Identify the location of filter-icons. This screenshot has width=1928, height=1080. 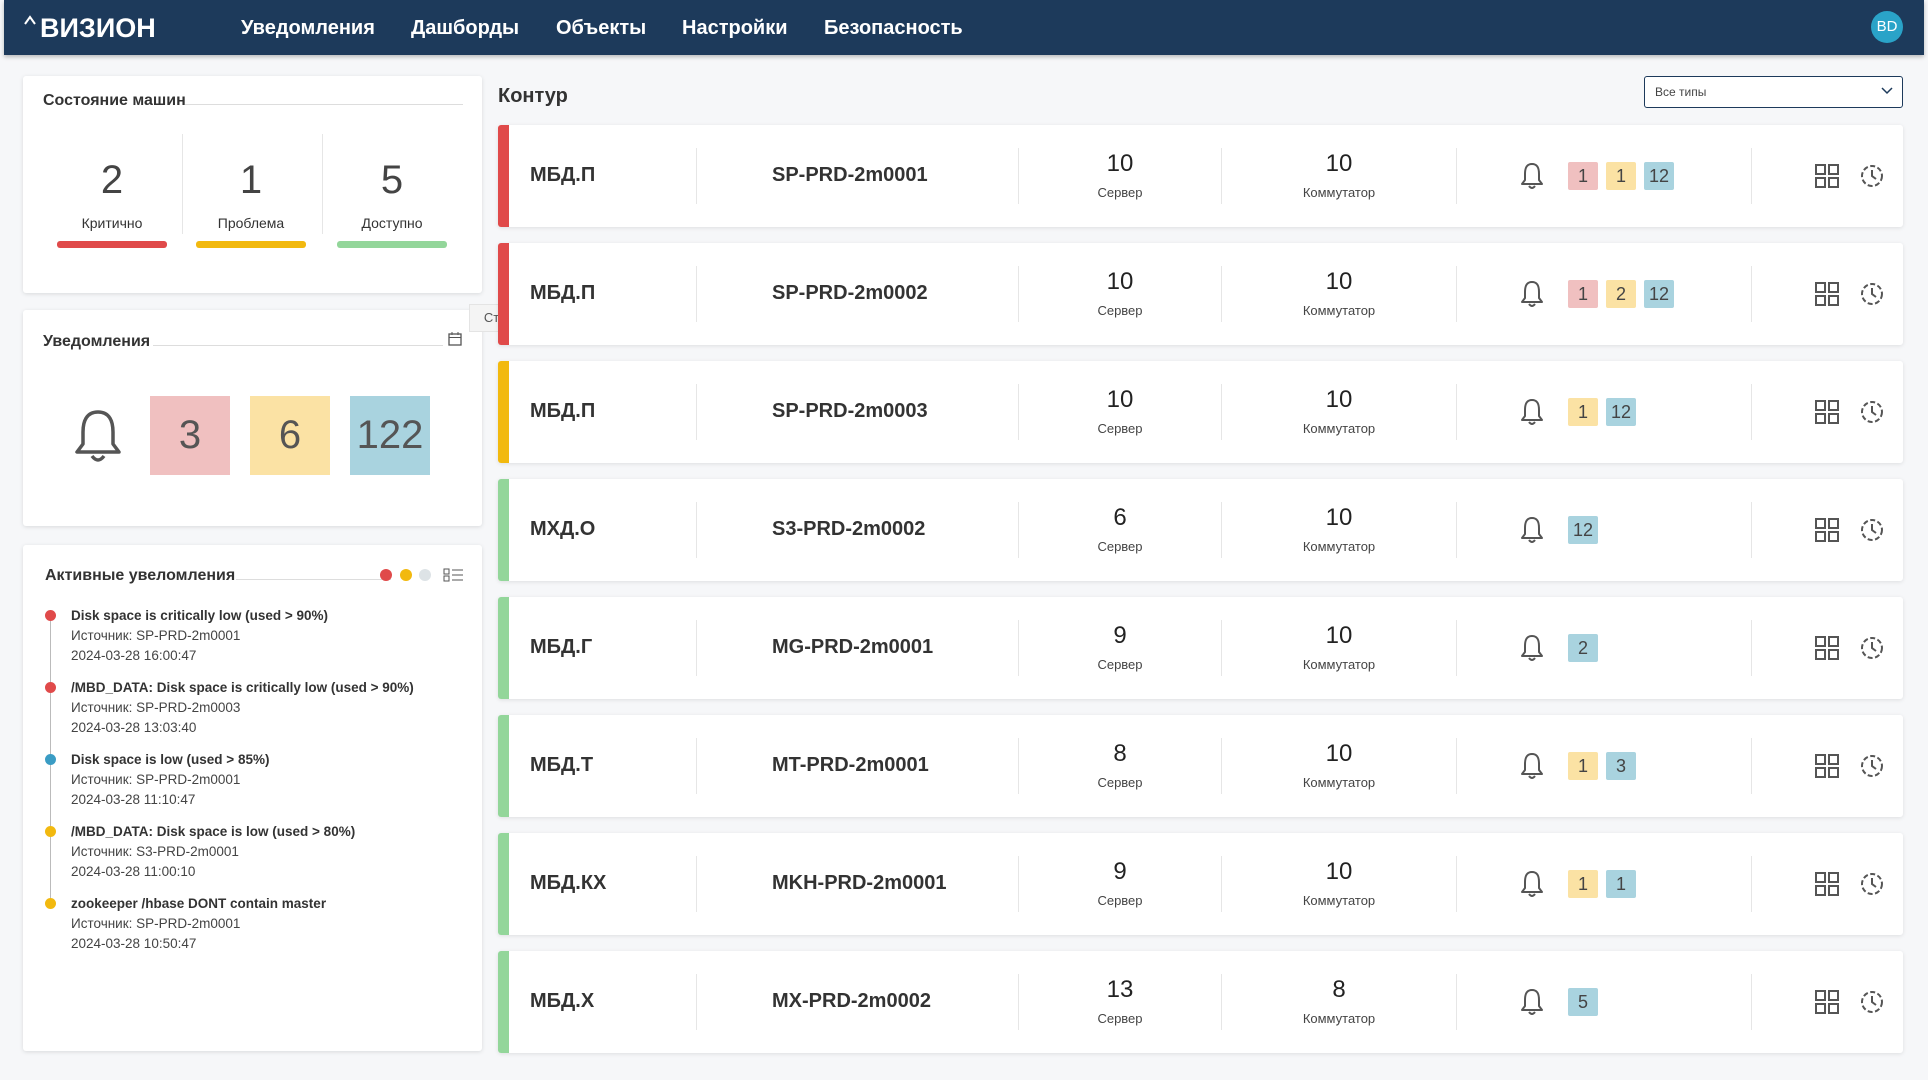
(424, 575).